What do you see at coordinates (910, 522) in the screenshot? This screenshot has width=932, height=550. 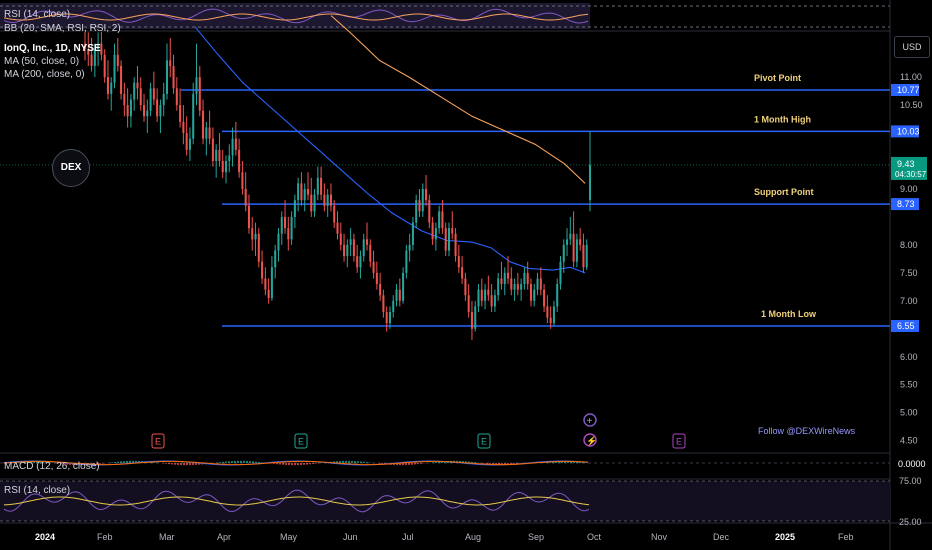 I see `rsi-lower-label: 25.00` at bounding box center [910, 522].